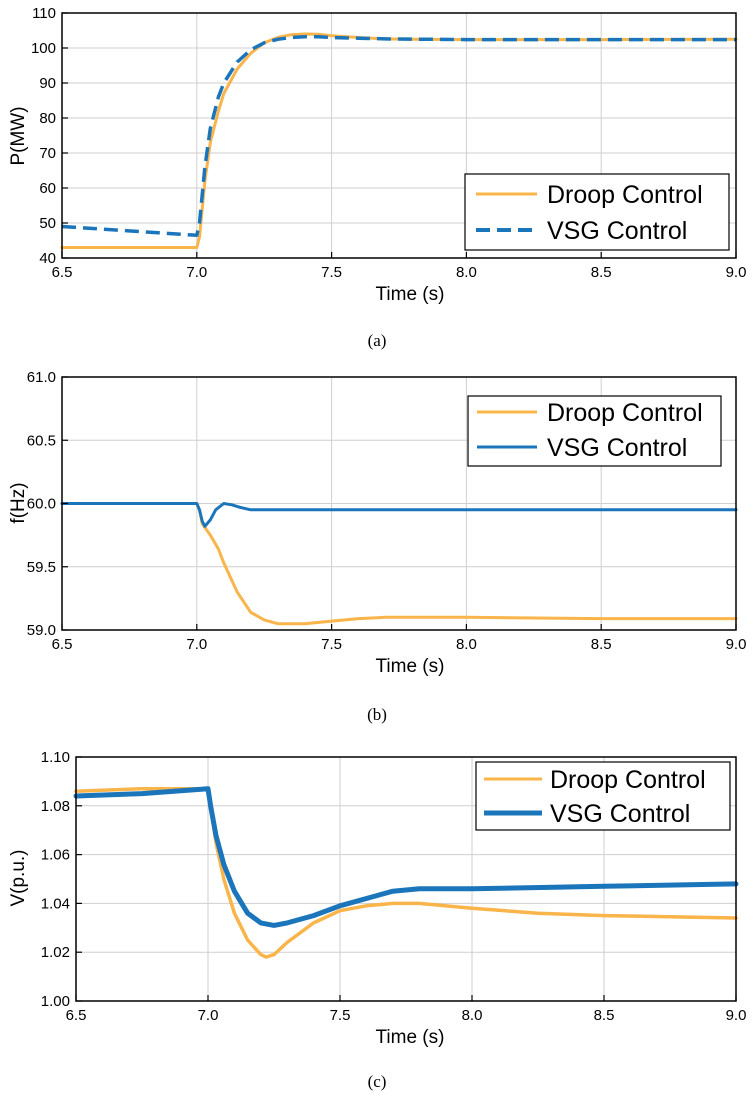 The width and height of the screenshot is (754, 1097). What do you see at coordinates (18, 135) in the screenshot?
I see `panel-a-y-axis-title: P(MW)` at bounding box center [18, 135].